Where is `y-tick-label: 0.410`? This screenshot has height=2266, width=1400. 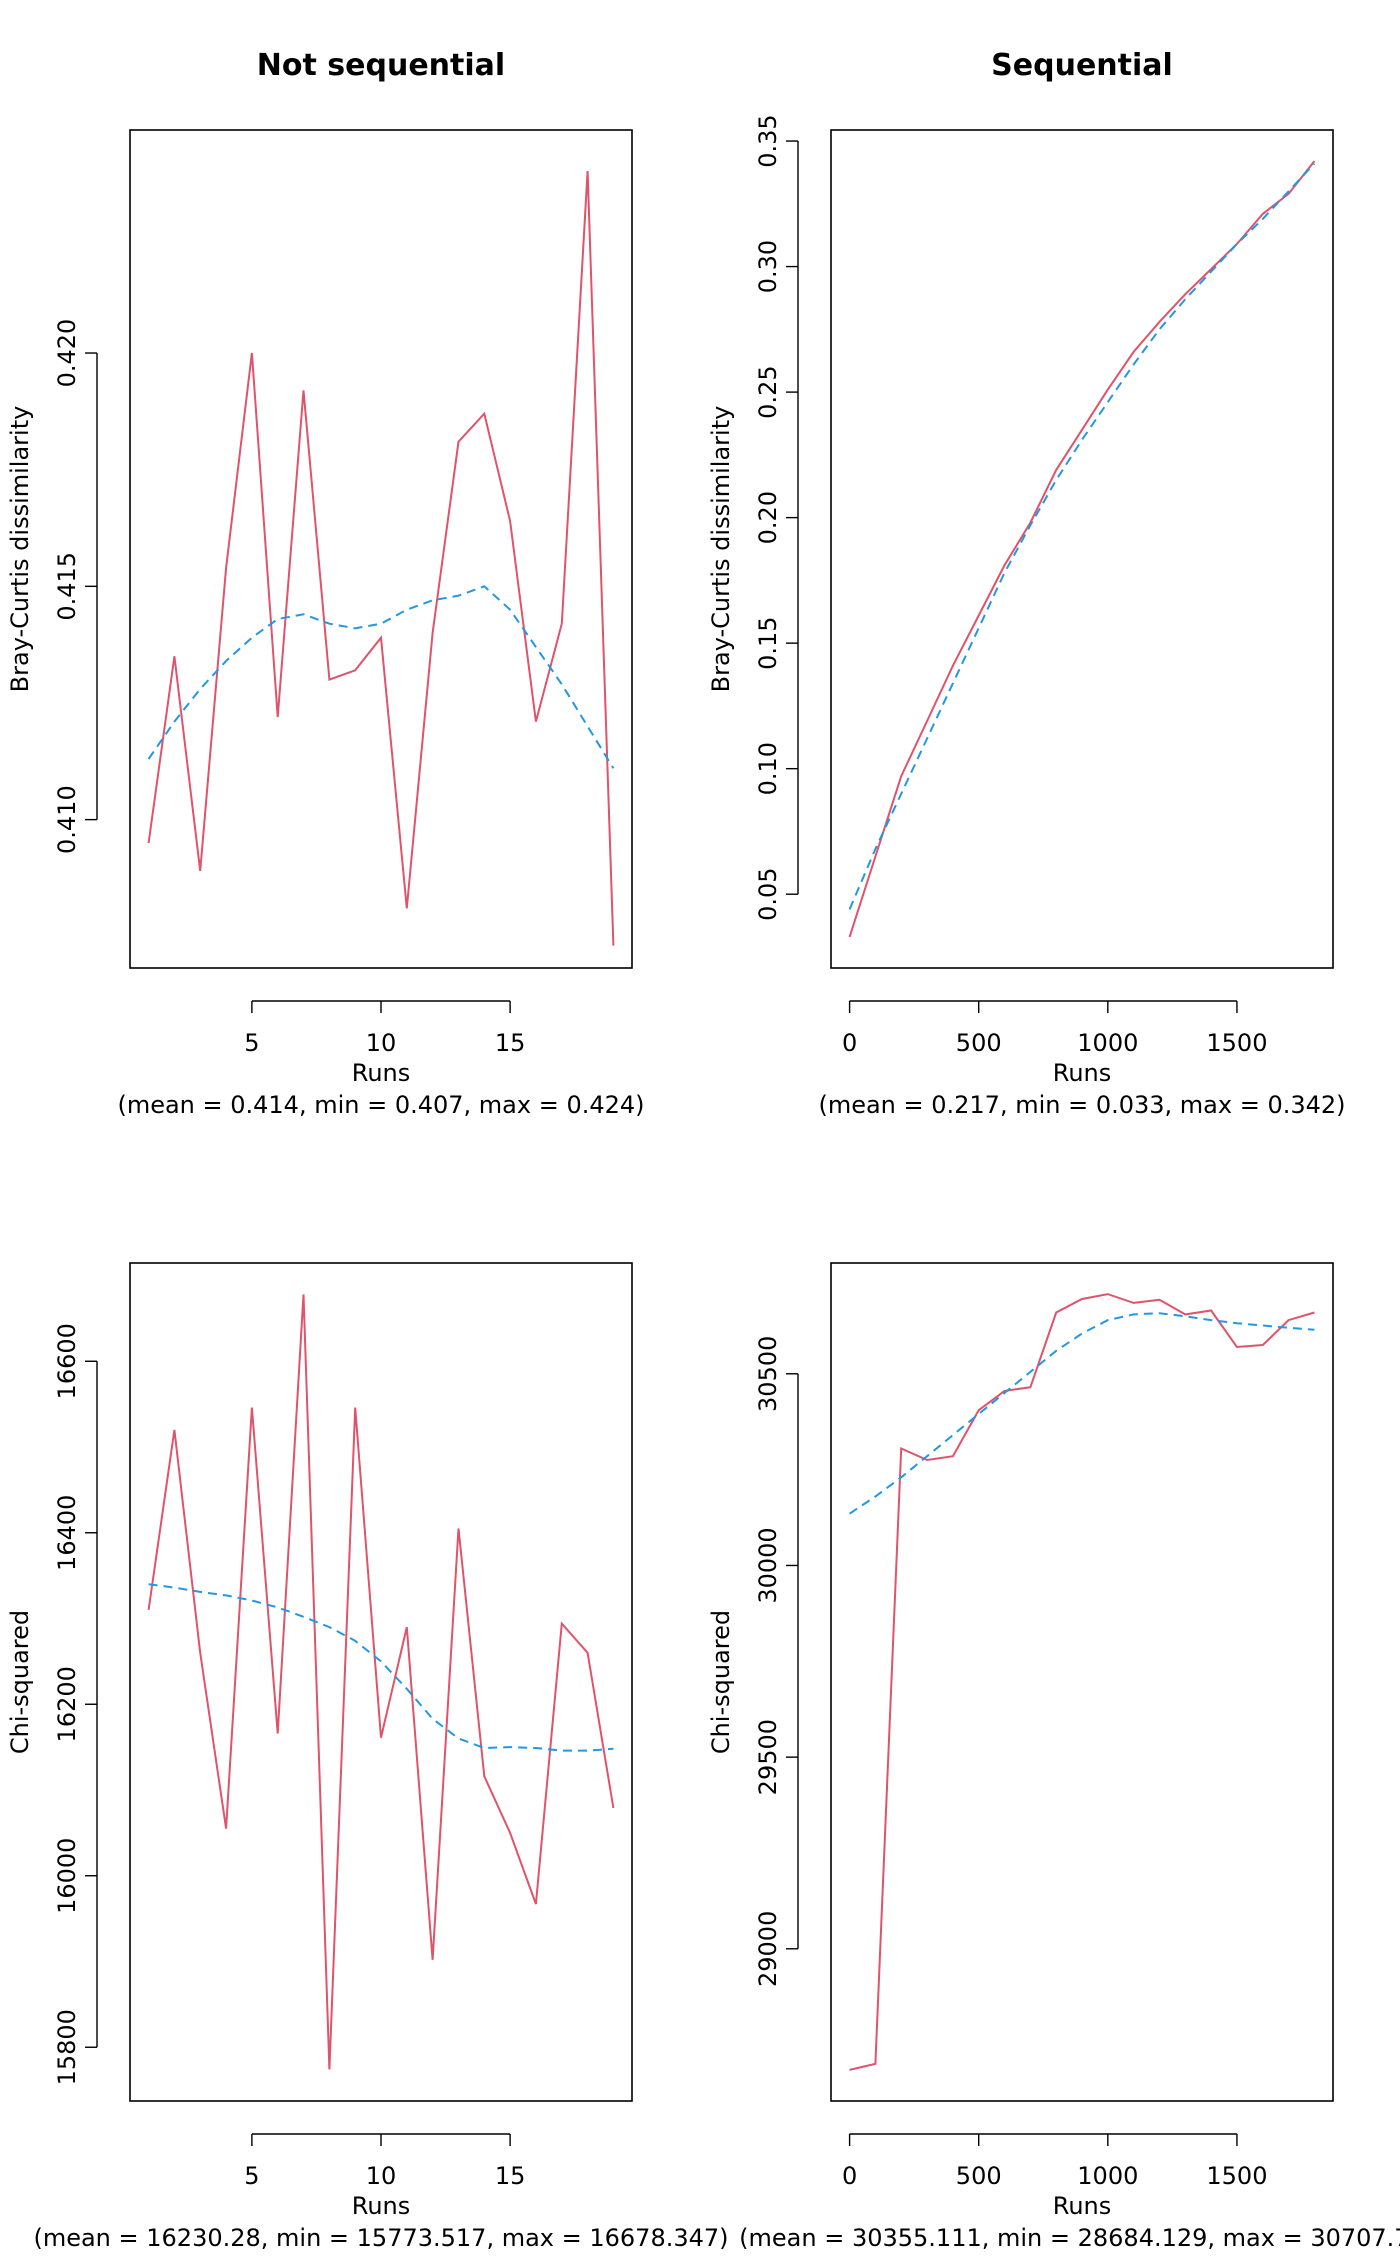 y-tick-label: 0.410 is located at coordinates (67, 819).